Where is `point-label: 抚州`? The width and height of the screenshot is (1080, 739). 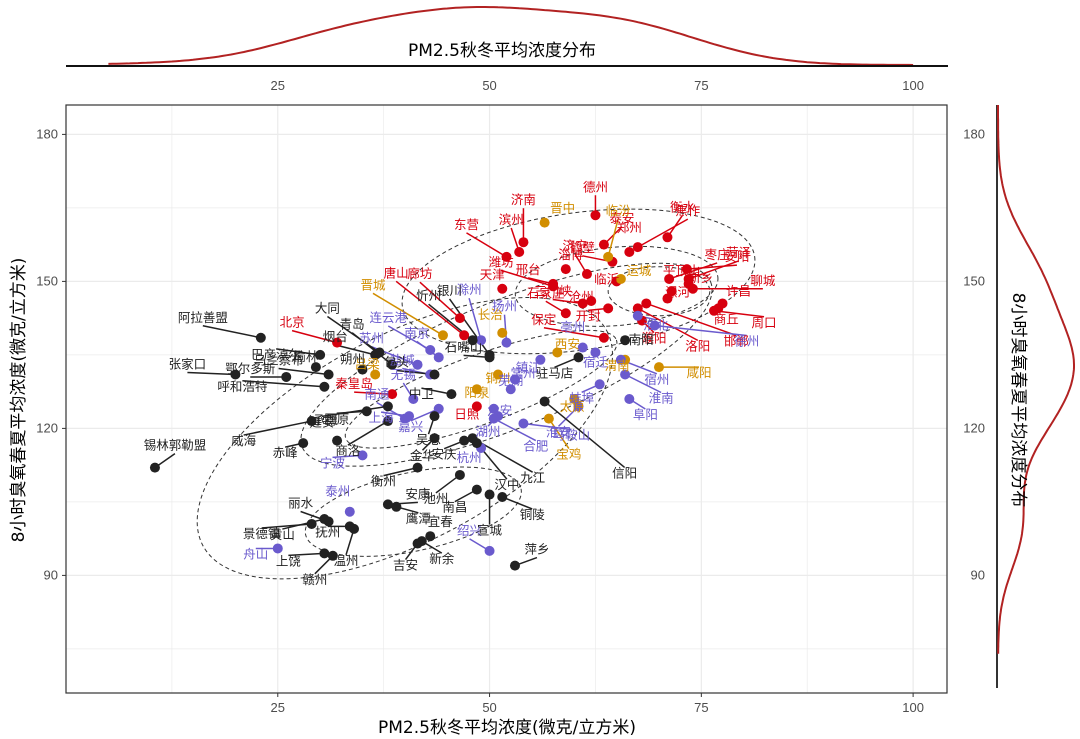 point-label: 抚州 is located at coordinates (327, 531).